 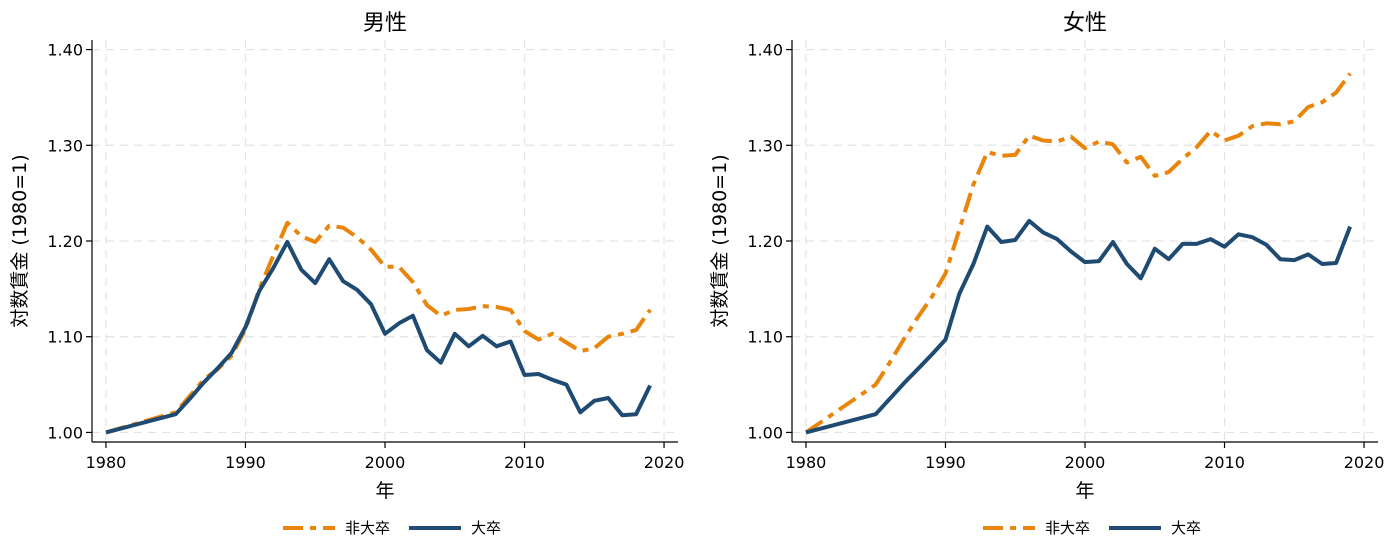 What do you see at coordinates (378, 337) in the screenshot?
I see `series-line-college` at bounding box center [378, 337].